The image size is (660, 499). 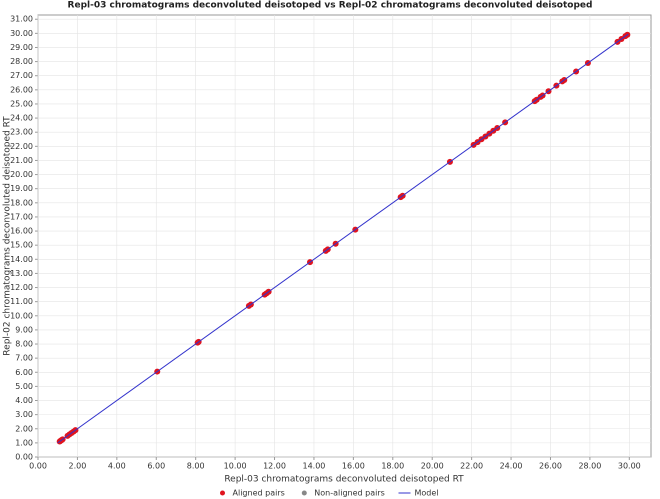 What do you see at coordinates (21, 75) in the screenshot?
I see `y-tick-label: 27.00` at bounding box center [21, 75].